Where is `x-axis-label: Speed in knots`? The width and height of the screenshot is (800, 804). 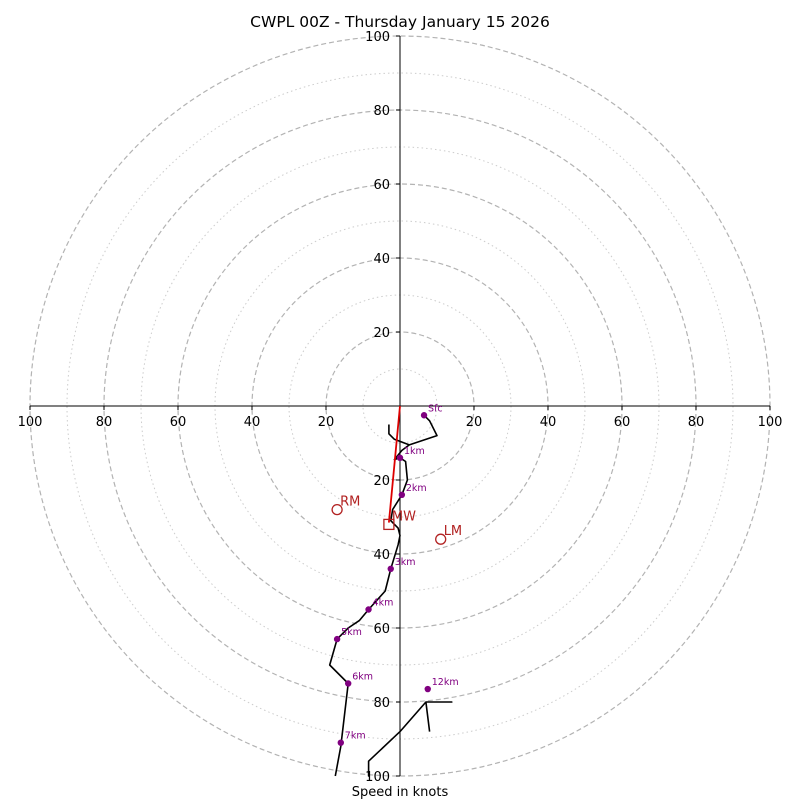
x-axis-label: Speed in knots is located at coordinates (400, 792).